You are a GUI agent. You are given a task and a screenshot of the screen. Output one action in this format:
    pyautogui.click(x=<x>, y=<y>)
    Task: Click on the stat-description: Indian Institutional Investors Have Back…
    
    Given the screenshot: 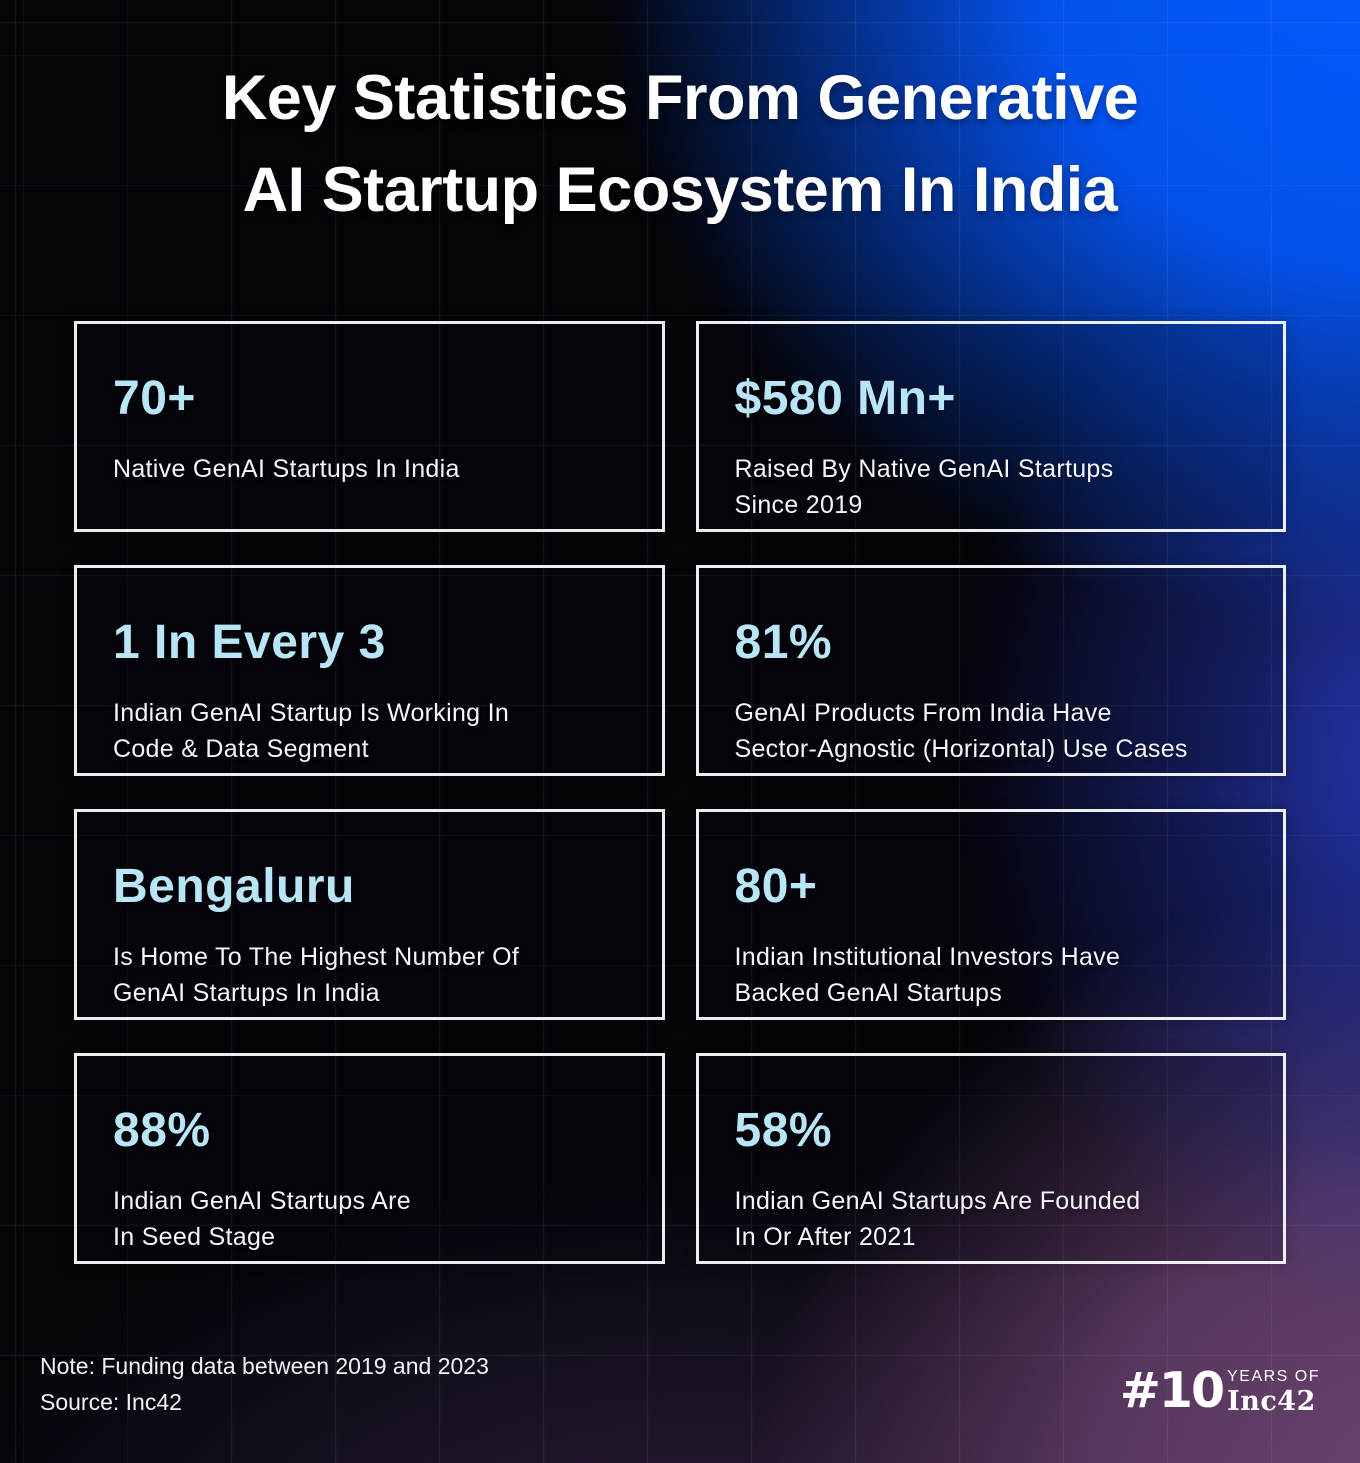 What is the action you would take?
    pyautogui.click(x=927, y=975)
    